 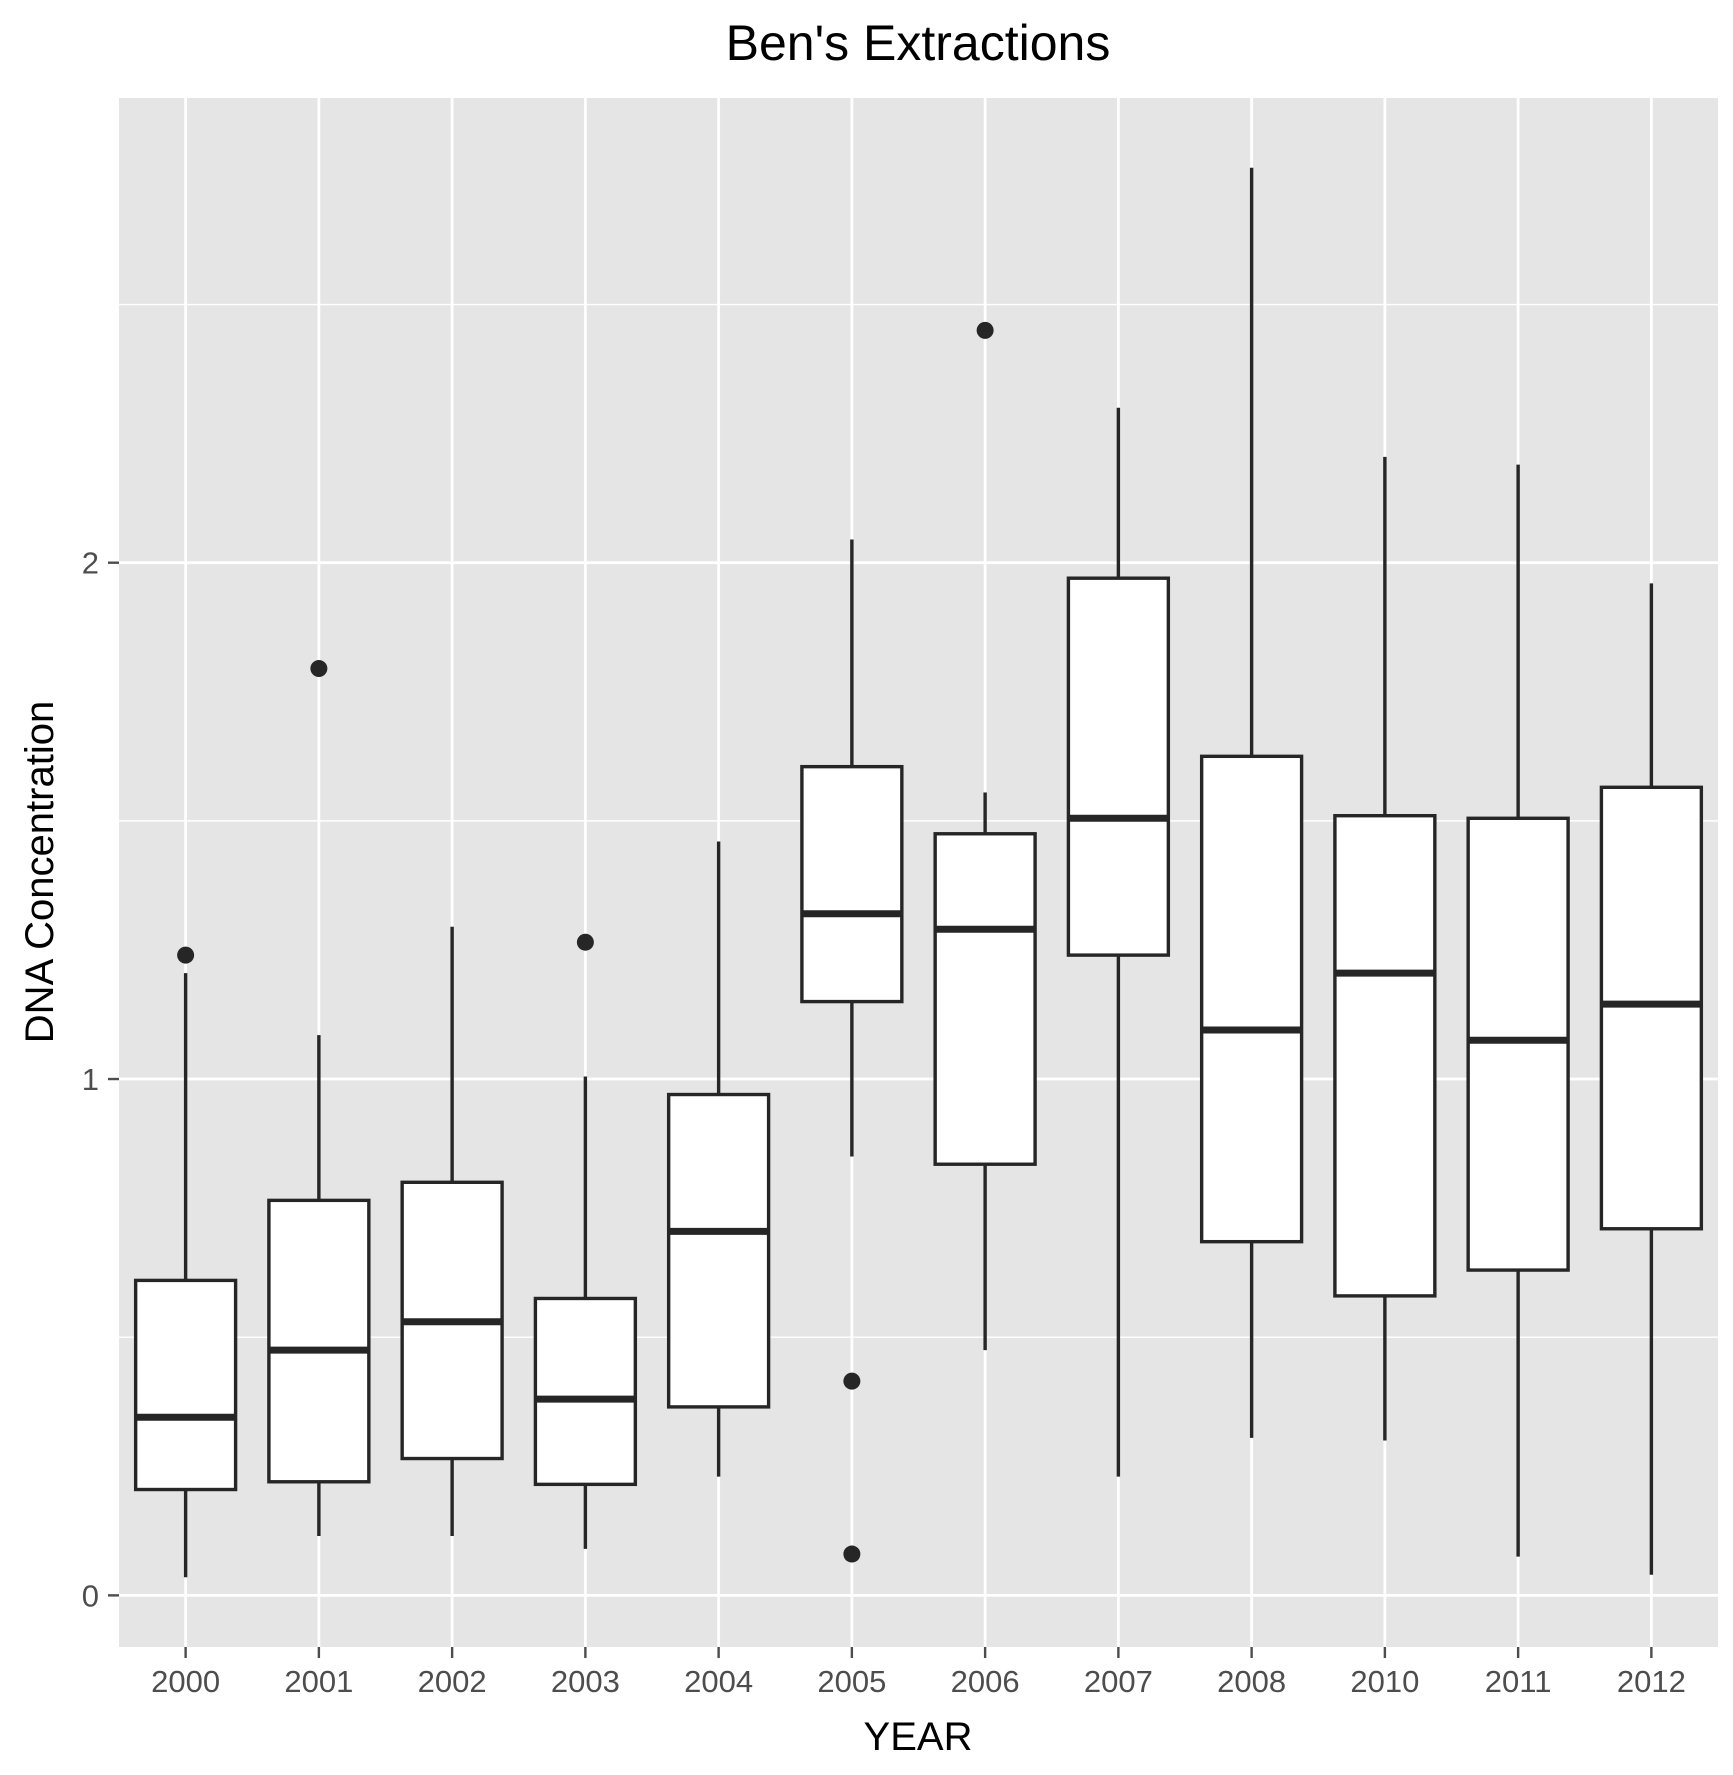 What do you see at coordinates (318, 1681) in the screenshot?
I see `x-tick-label: 2001` at bounding box center [318, 1681].